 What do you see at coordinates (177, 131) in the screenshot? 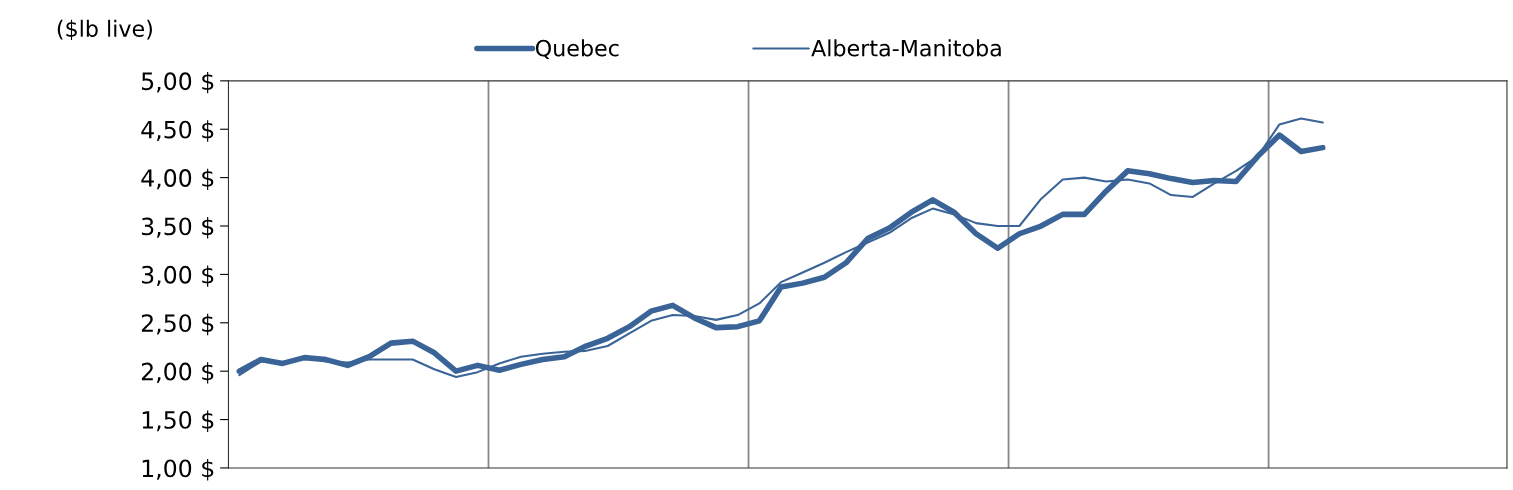
I see `y-tick-label: 4,50 $` at bounding box center [177, 131].